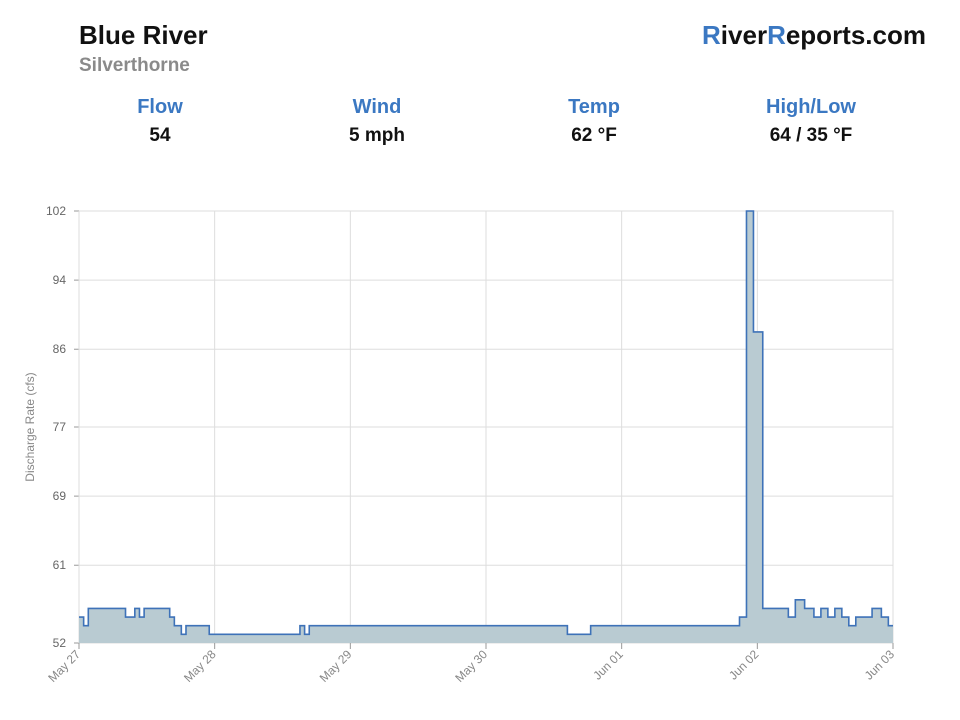 The image size is (960, 720). Describe the element at coordinates (855, 35) in the screenshot. I see `brand-logo-part2: eports.com` at that location.